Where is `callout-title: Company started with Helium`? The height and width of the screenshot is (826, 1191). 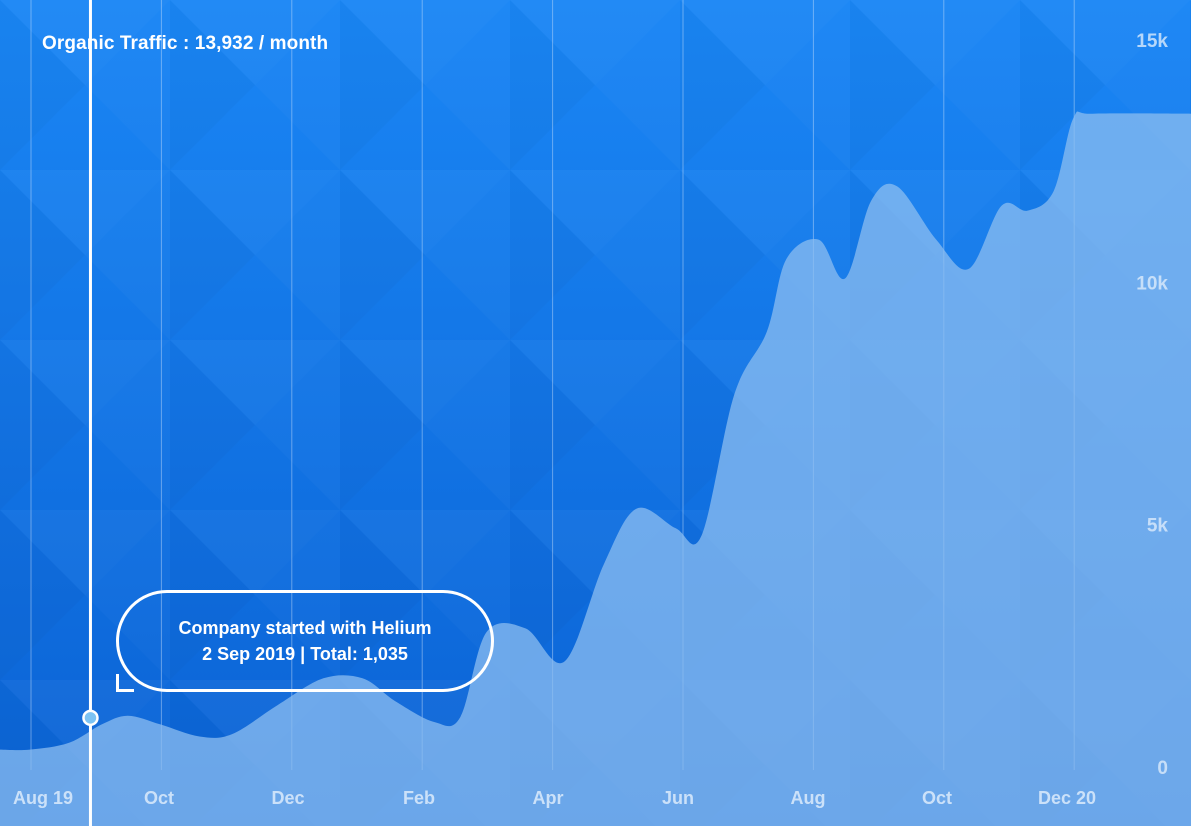 callout-title: Company started with Helium is located at coordinates (305, 628).